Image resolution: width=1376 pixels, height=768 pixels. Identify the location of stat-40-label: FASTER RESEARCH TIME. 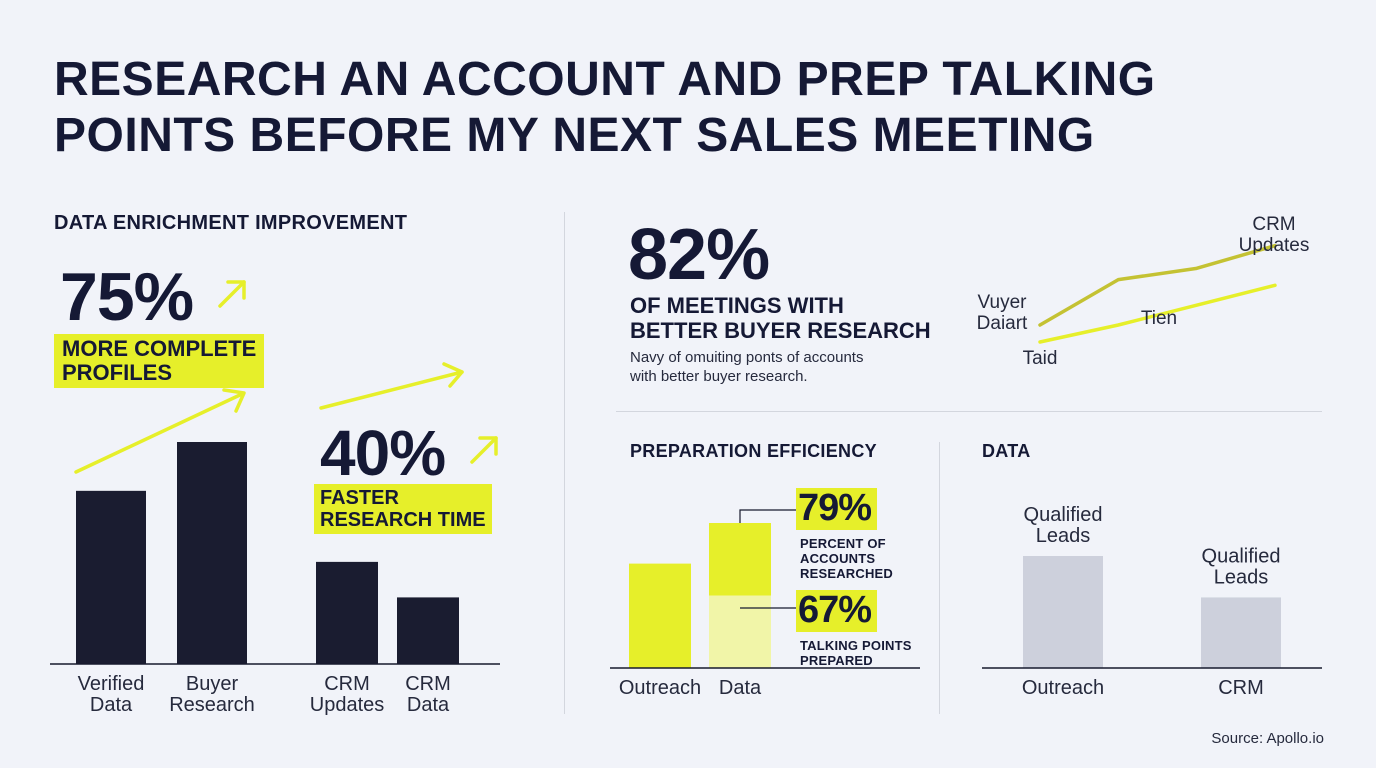
(403, 509).